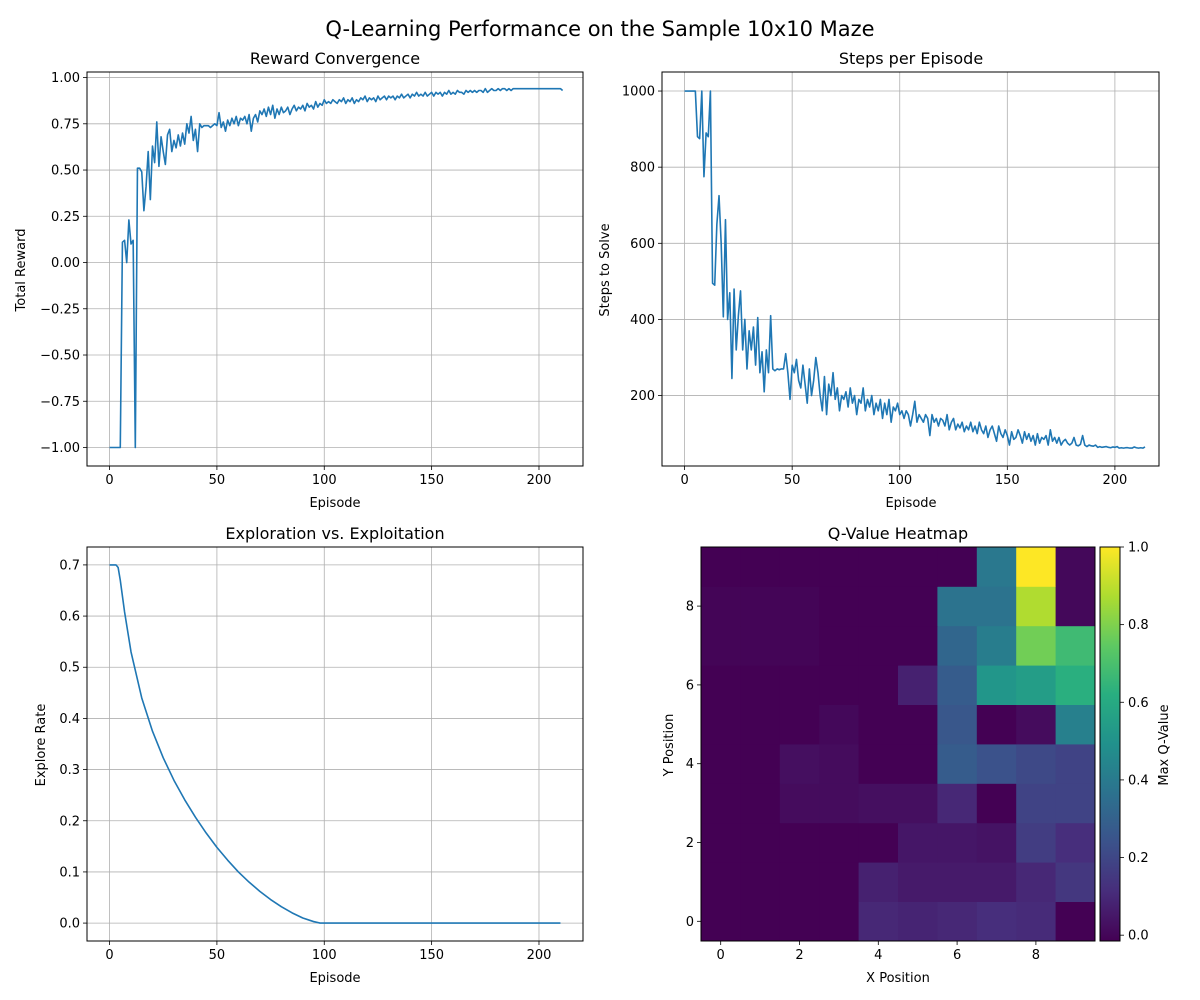 This screenshot has width=1200, height=1000. What do you see at coordinates (60, 402) in the screenshot?
I see `reward-ytick-label: −0.75` at bounding box center [60, 402].